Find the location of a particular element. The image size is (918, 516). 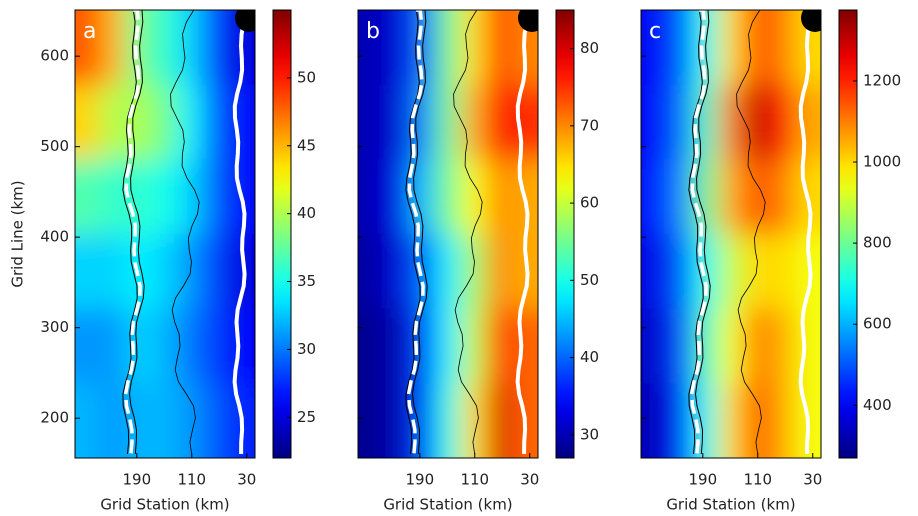

panel-letter: a is located at coordinates (89, 31).